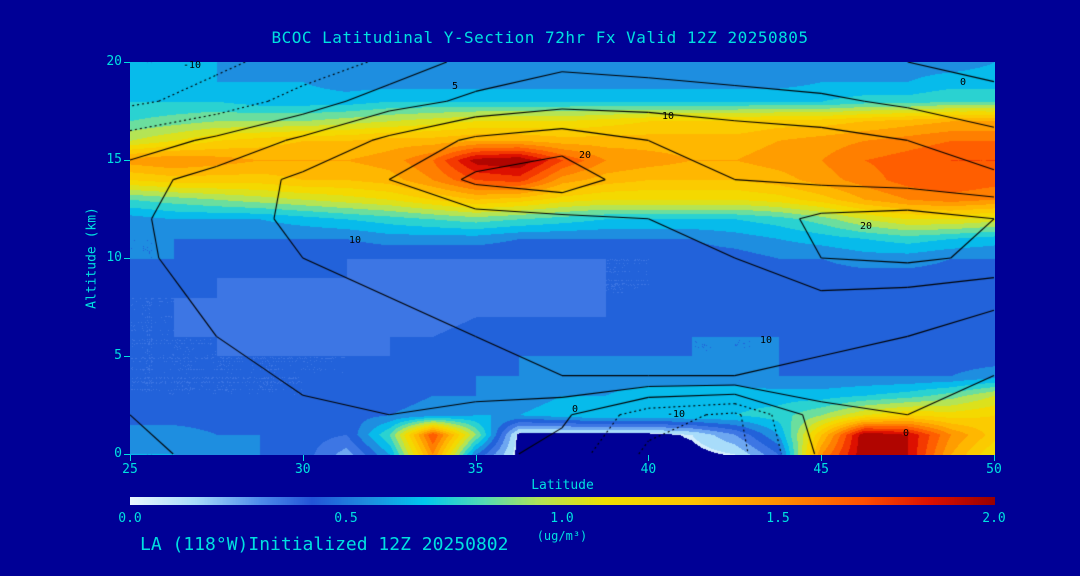 The width and height of the screenshot is (1080, 576). What do you see at coordinates (562, 536) in the screenshot?
I see `colorbar-units-label: (ug/m³)` at bounding box center [562, 536].